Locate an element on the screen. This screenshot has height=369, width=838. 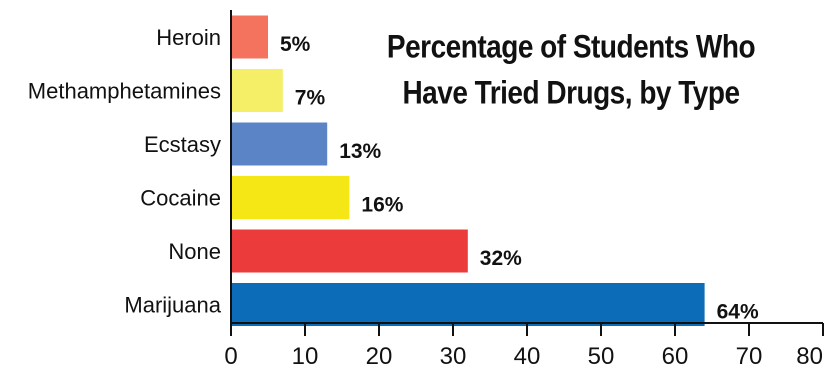
bar-heroin is located at coordinates (249, 37).